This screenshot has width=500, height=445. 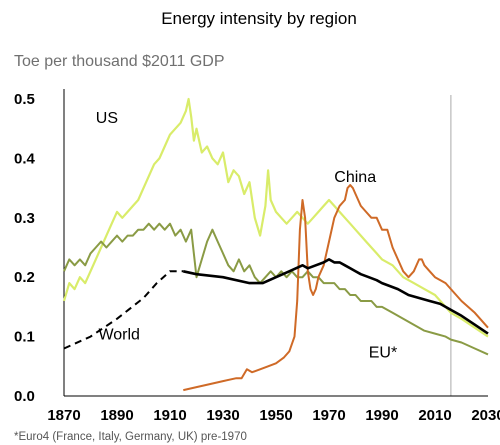 I want to click on x-tick-label: 1930, so click(x=222, y=415).